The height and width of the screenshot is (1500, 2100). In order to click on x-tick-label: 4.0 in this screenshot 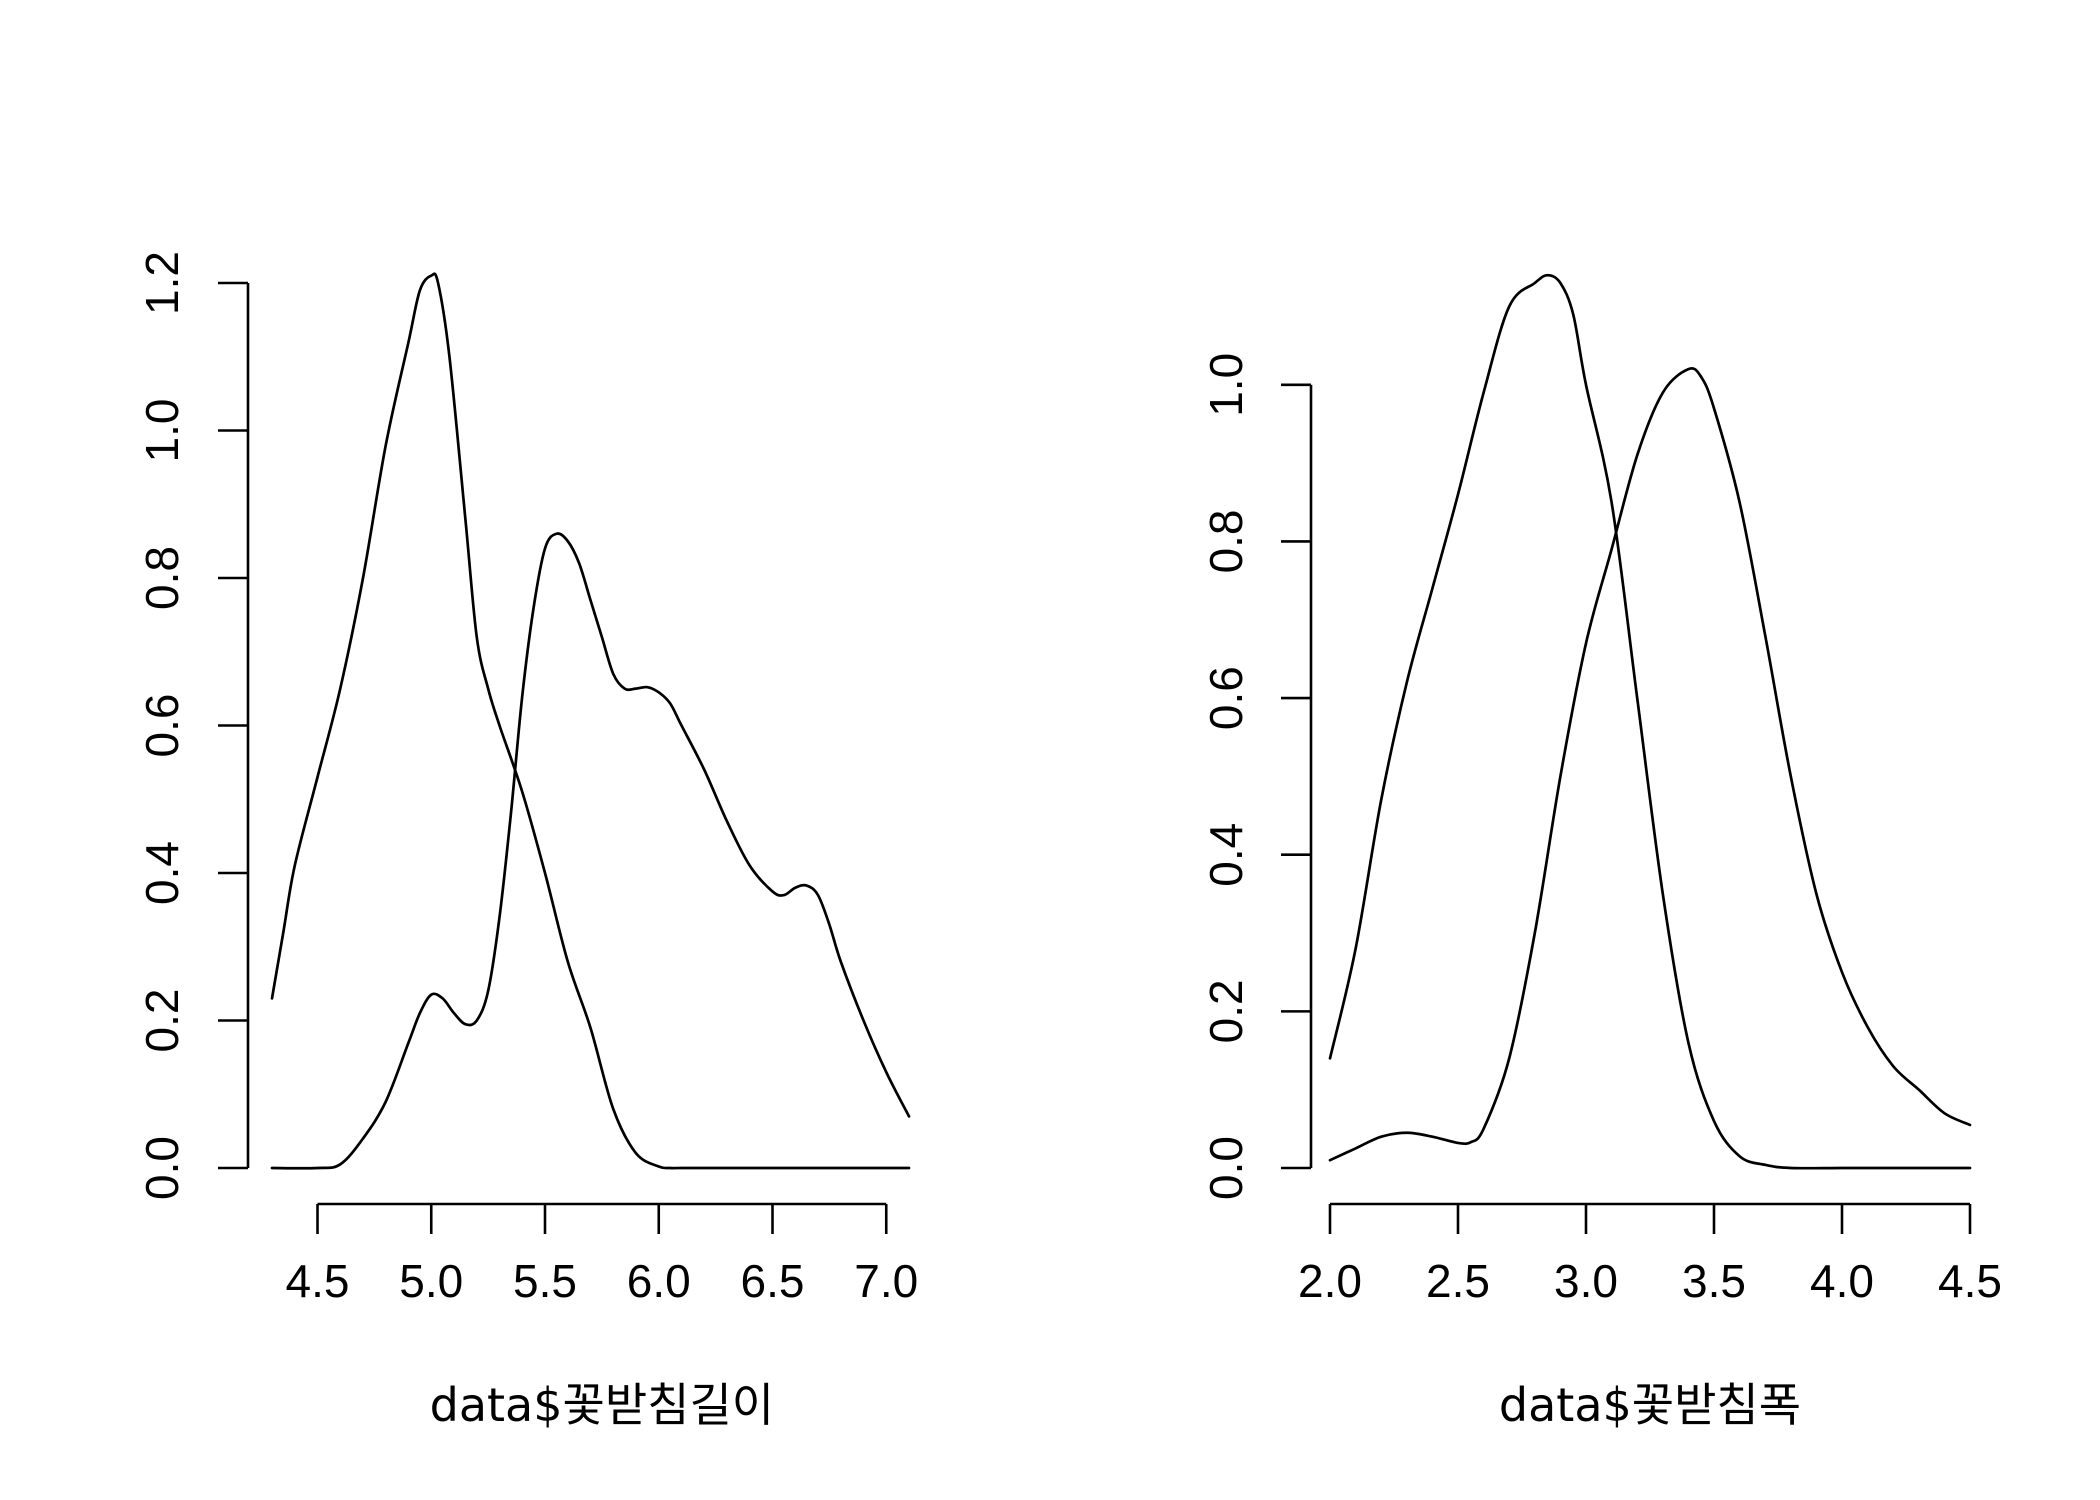, I will do `click(1842, 1281)`.